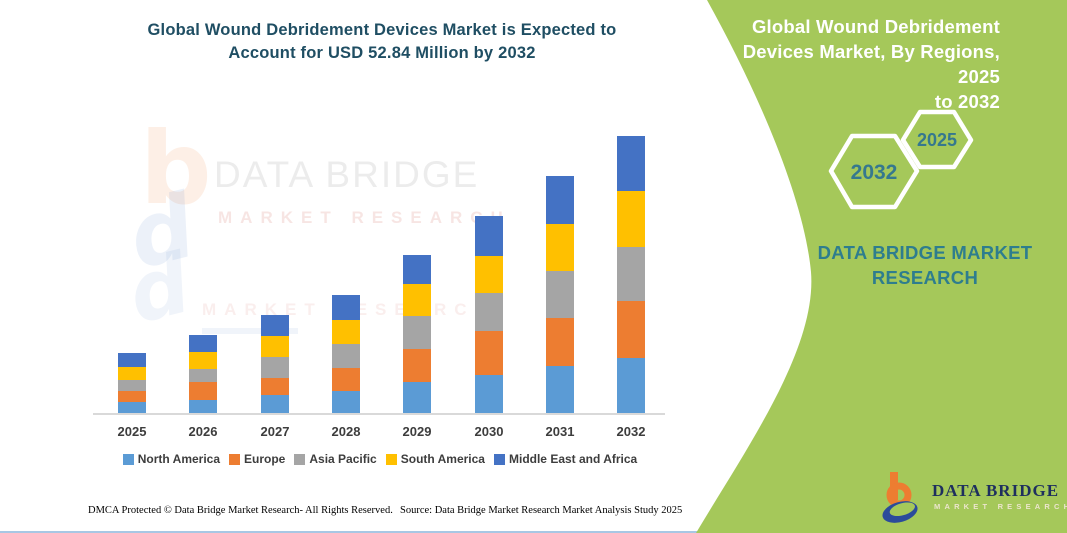 The width and height of the screenshot is (1067, 533). I want to click on bar-segment-2027-south-america, so click(275, 346).